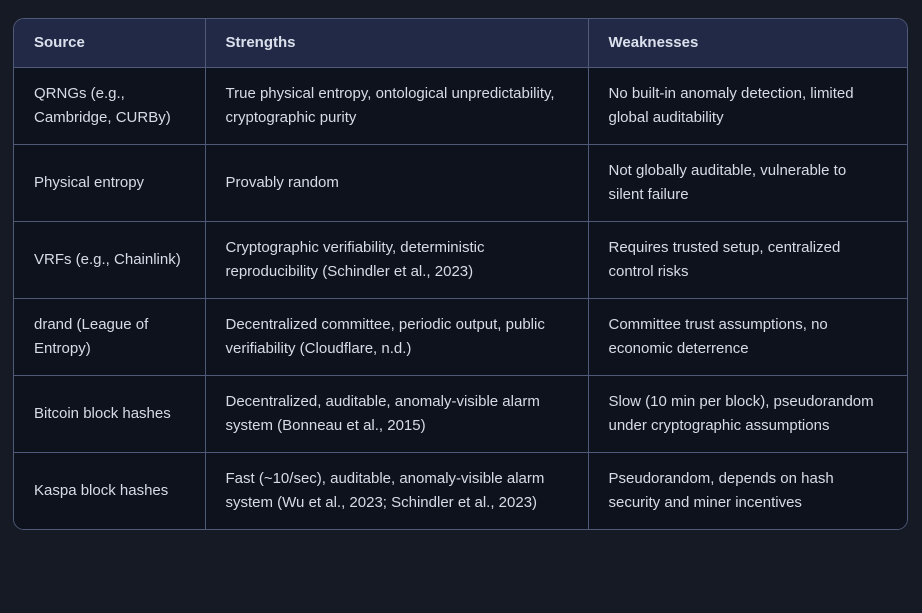  What do you see at coordinates (396, 43) in the screenshot?
I see `column-header-strengths: Strengths` at bounding box center [396, 43].